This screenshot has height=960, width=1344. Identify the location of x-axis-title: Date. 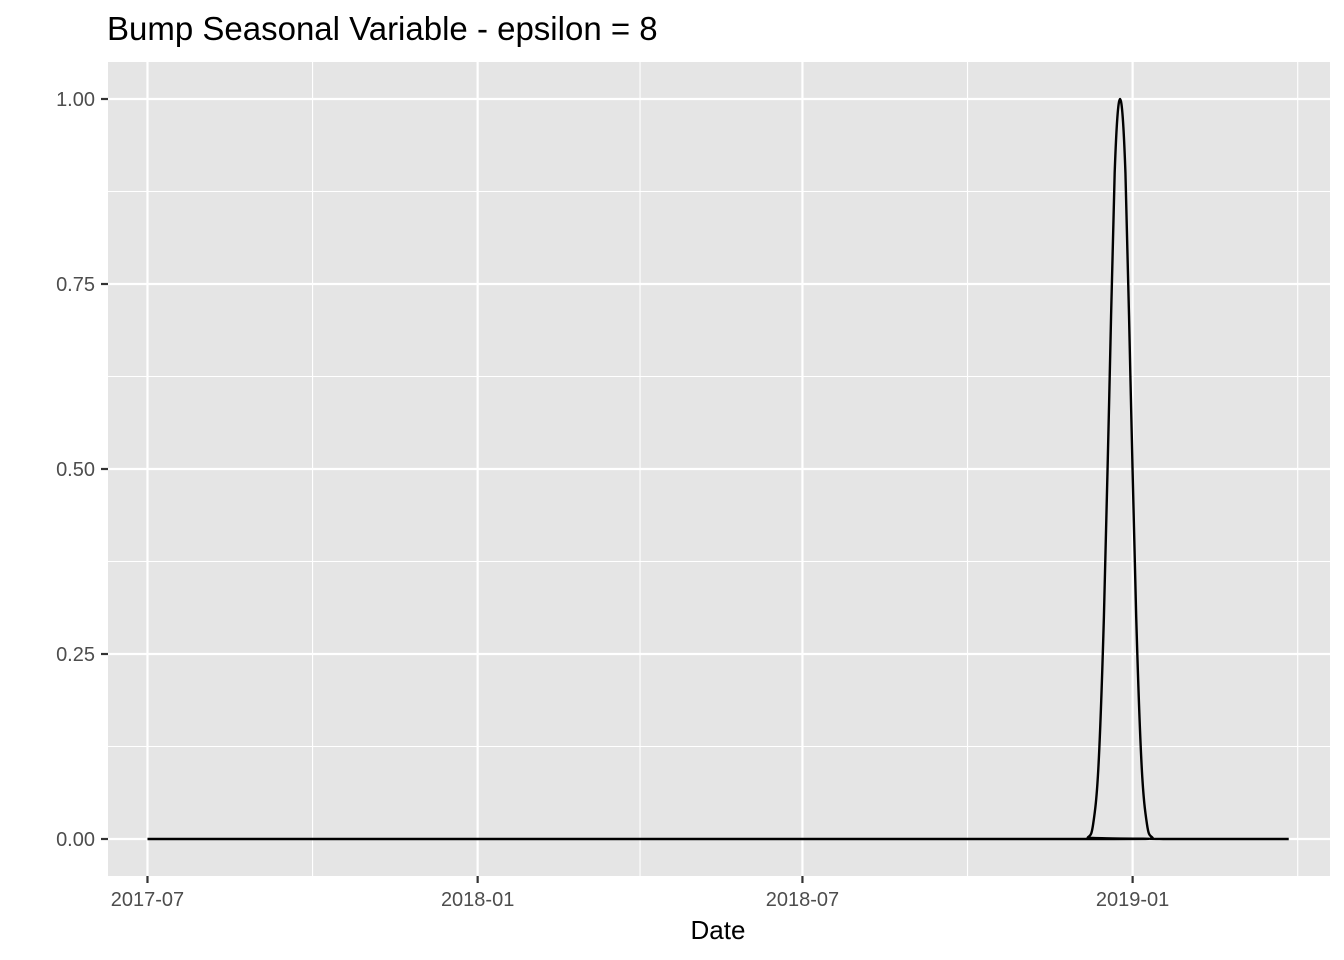
(718, 930).